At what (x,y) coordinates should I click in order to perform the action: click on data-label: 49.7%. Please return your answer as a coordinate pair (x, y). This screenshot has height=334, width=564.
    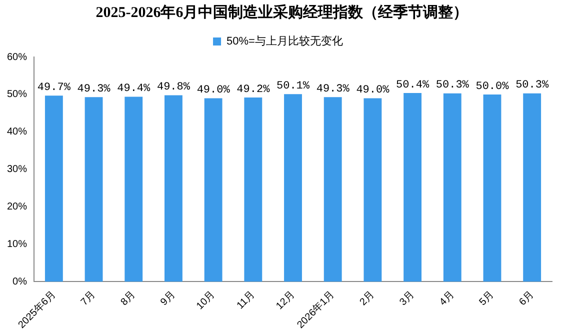
    Looking at the image, I should click on (54, 88).